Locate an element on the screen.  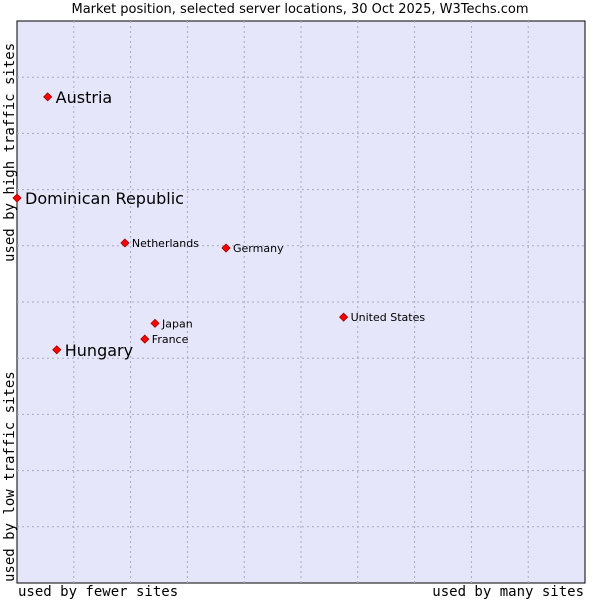
data-point-label-france: France is located at coordinates (170, 339).